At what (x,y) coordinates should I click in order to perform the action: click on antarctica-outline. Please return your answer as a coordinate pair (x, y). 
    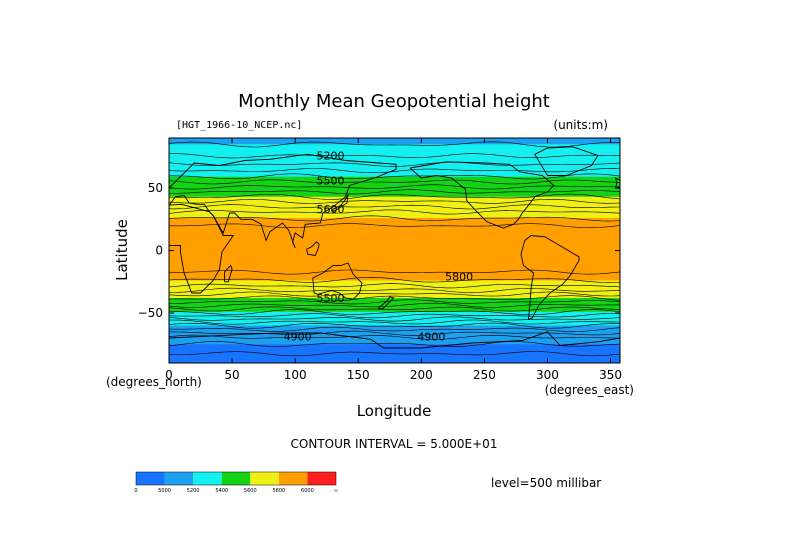
    Looking at the image, I should click on (394, 340).